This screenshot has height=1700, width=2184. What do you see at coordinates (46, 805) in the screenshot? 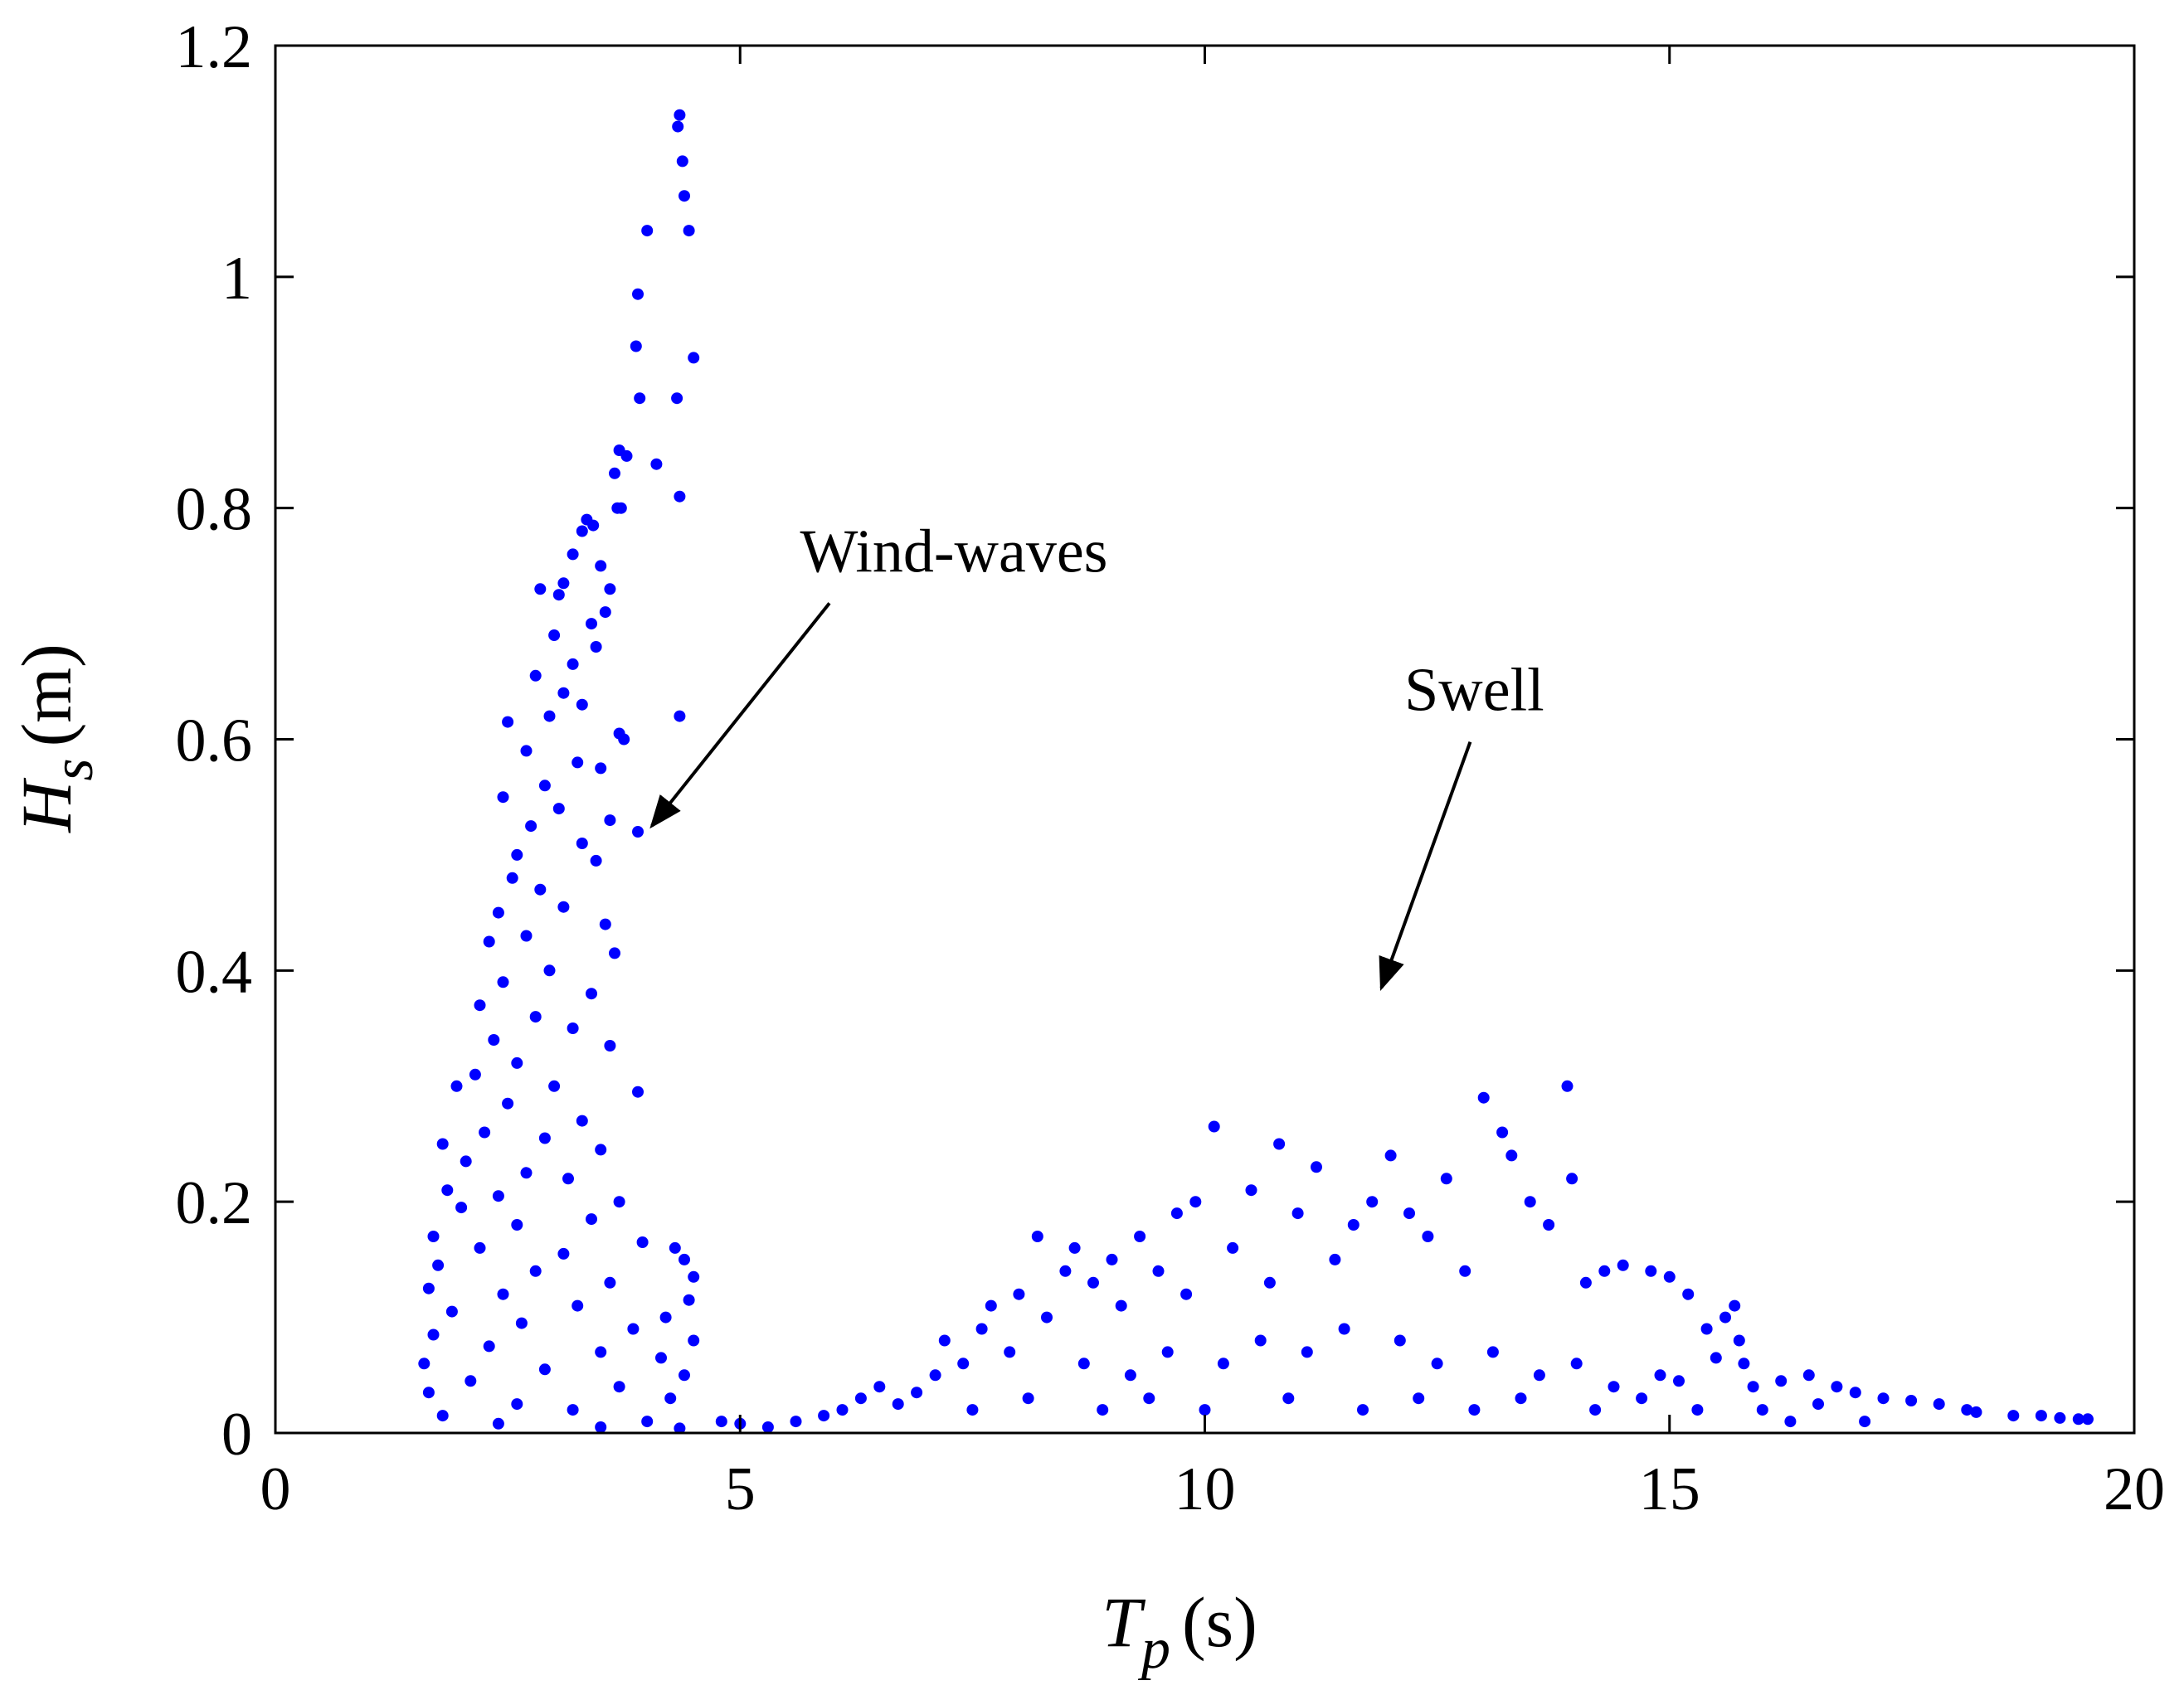
I see `y-axis-symbol: H` at bounding box center [46, 805].